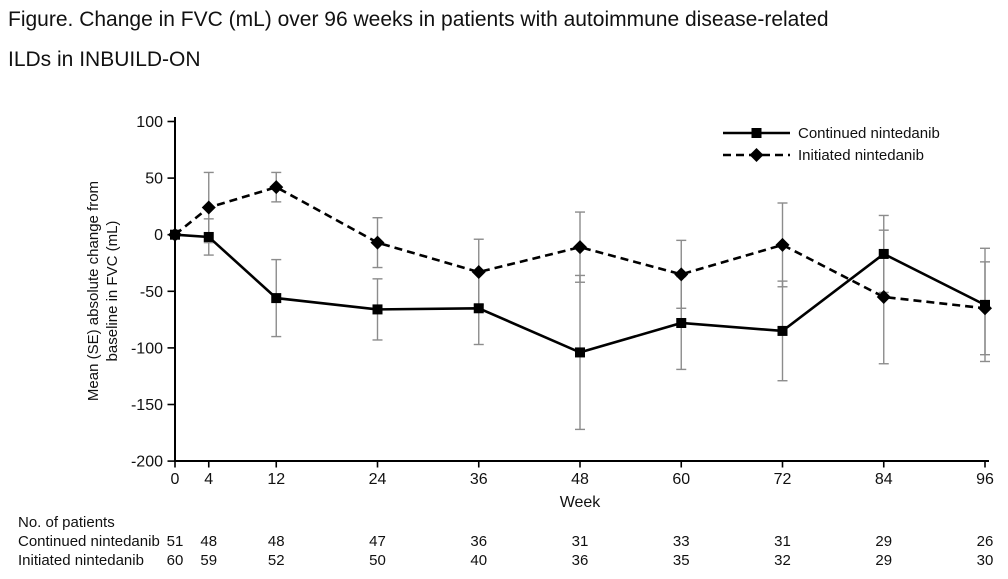 This screenshot has width=1008, height=579. What do you see at coordinates (377, 541) in the screenshot?
I see `patients-count: 47` at bounding box center [377, 541].